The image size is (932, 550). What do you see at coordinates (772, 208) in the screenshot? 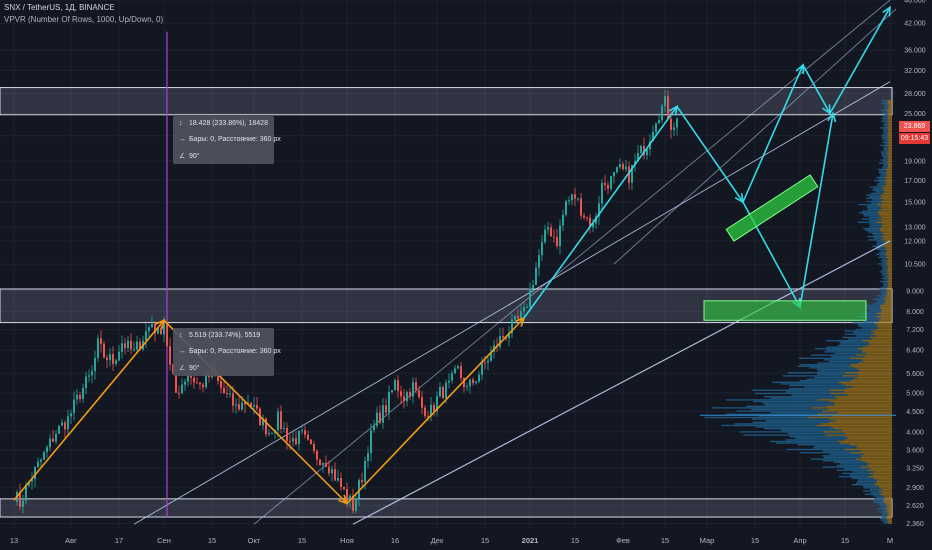
I see `green-retest-zone` at bounding box center [772, 208].